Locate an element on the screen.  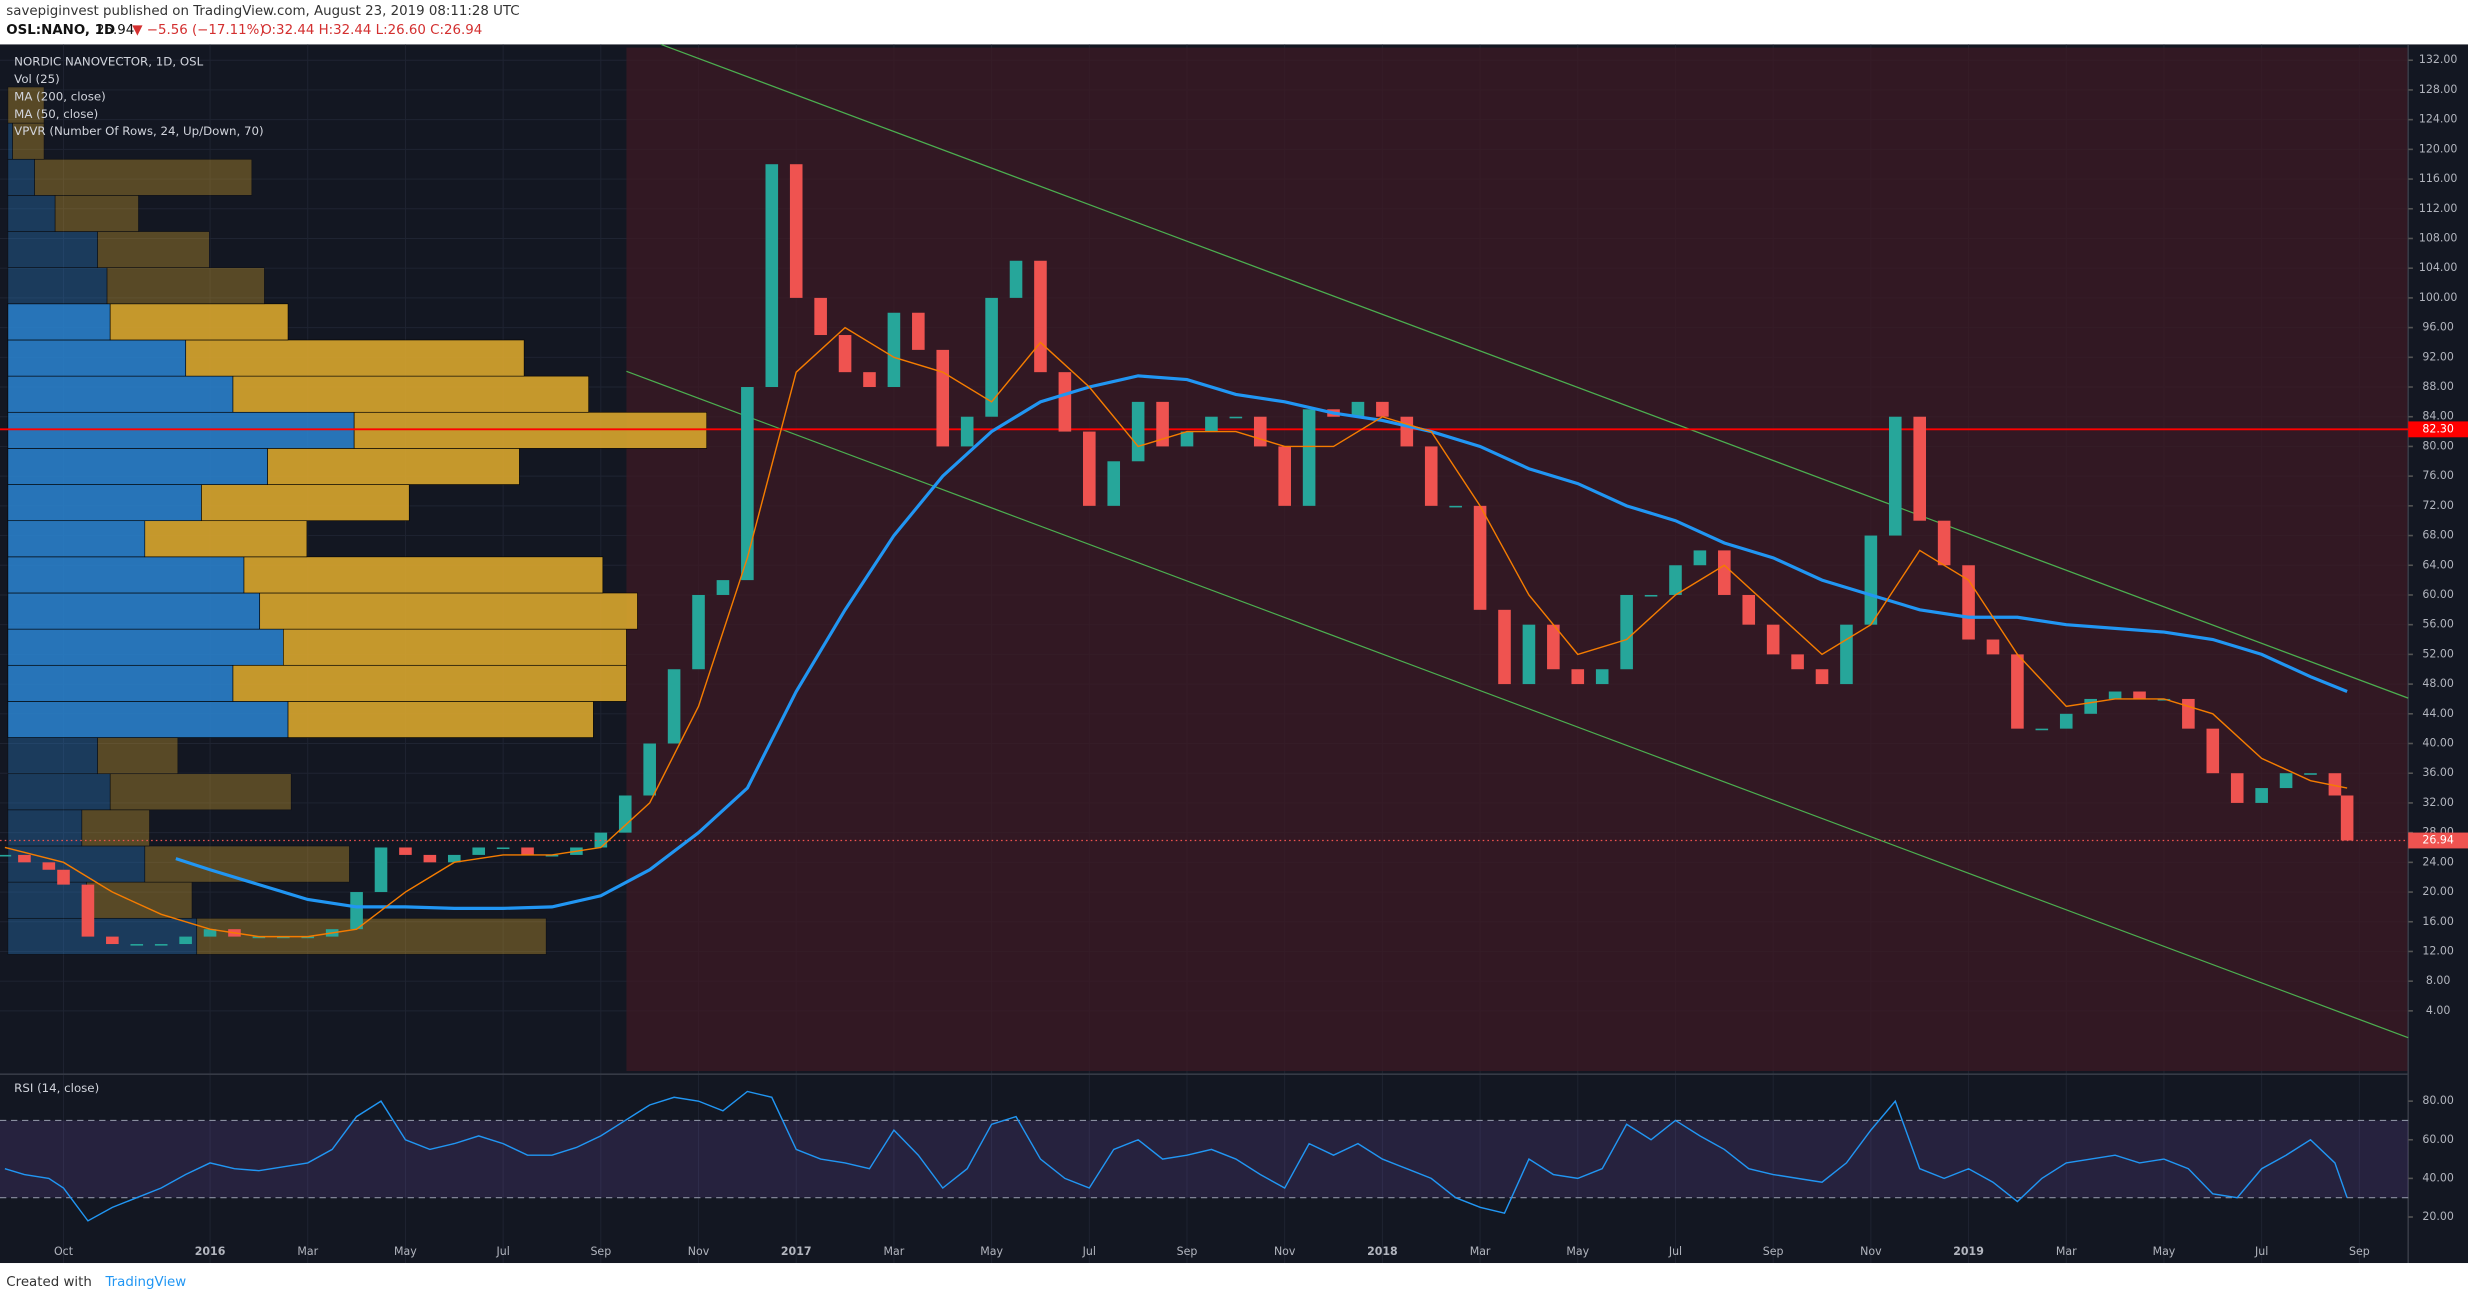
legend-entry: Vol (25) is located at coordinates (37, 79).